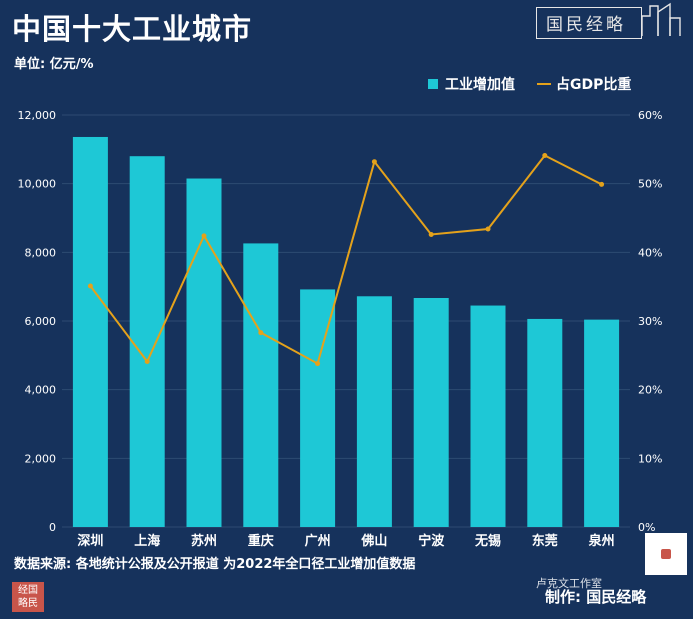 The height and width of the screenshot is (619, 693). What do you see at coordinates (147, 362) in the screenshot?
I see `gdp-share-point-上海` at bounding box center [147, 362].